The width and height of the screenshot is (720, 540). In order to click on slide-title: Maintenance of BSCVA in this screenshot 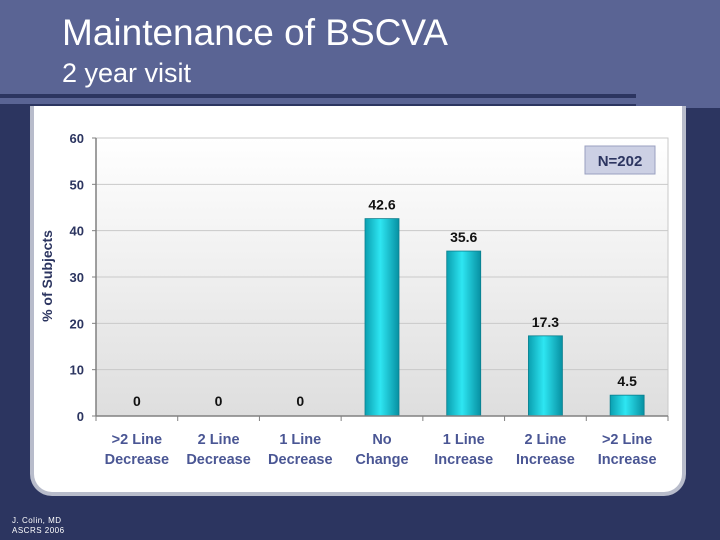, I will do `click(255, 32)`.